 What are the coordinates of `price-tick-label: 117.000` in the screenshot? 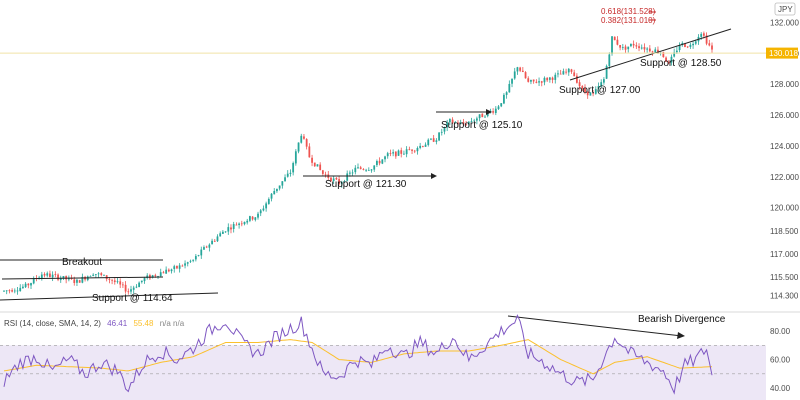 It's located at (784, 254).